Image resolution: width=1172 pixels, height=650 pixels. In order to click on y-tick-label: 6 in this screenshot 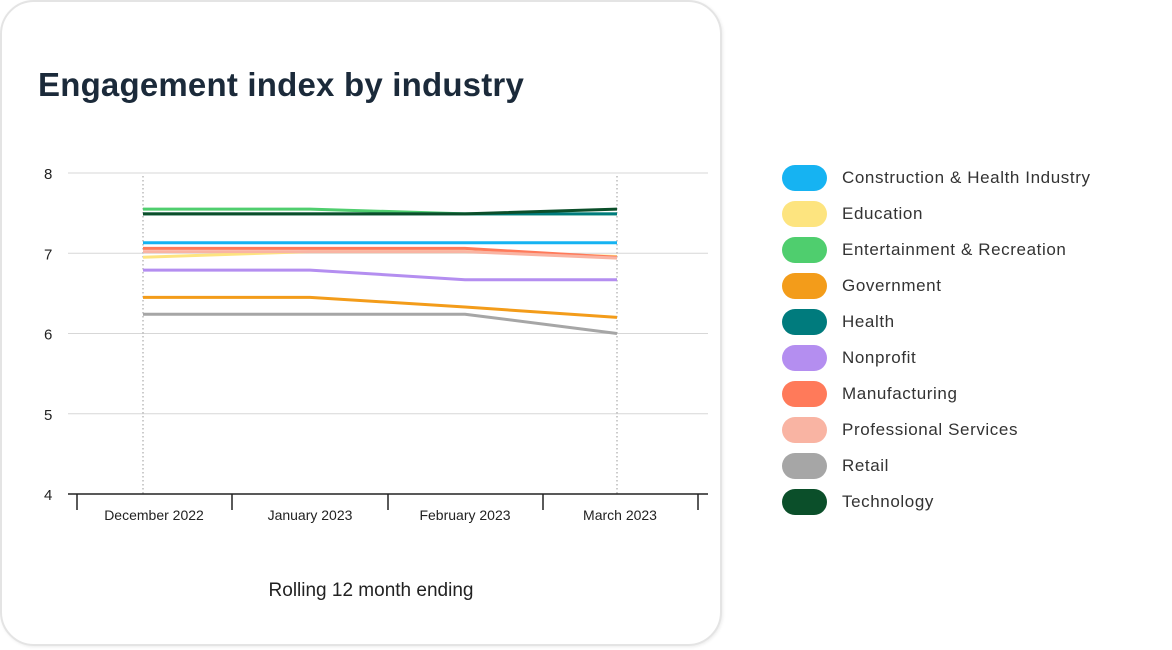, I will do `click(48, 335)`.